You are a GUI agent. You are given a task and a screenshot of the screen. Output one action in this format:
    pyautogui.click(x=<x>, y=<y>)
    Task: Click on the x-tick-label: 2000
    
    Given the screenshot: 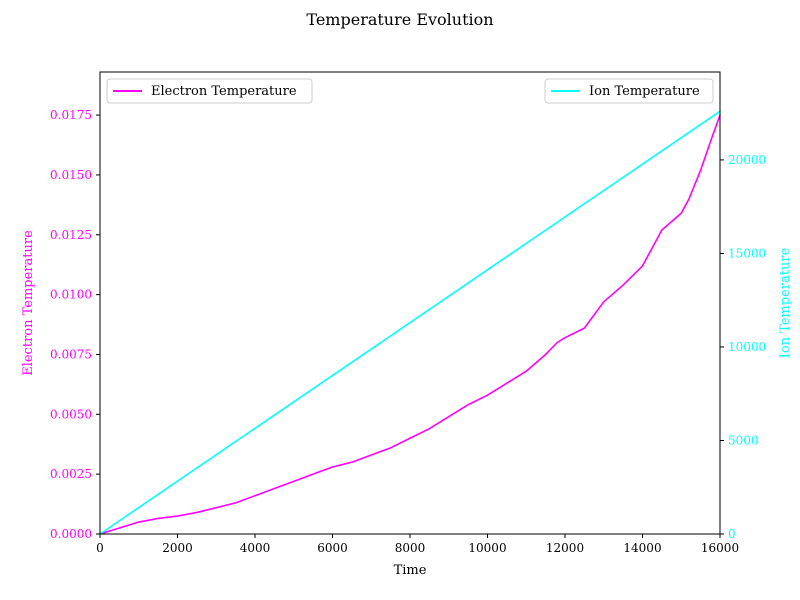 What is the action you would take?
    pyautogui.click(x=177, y=548)
    